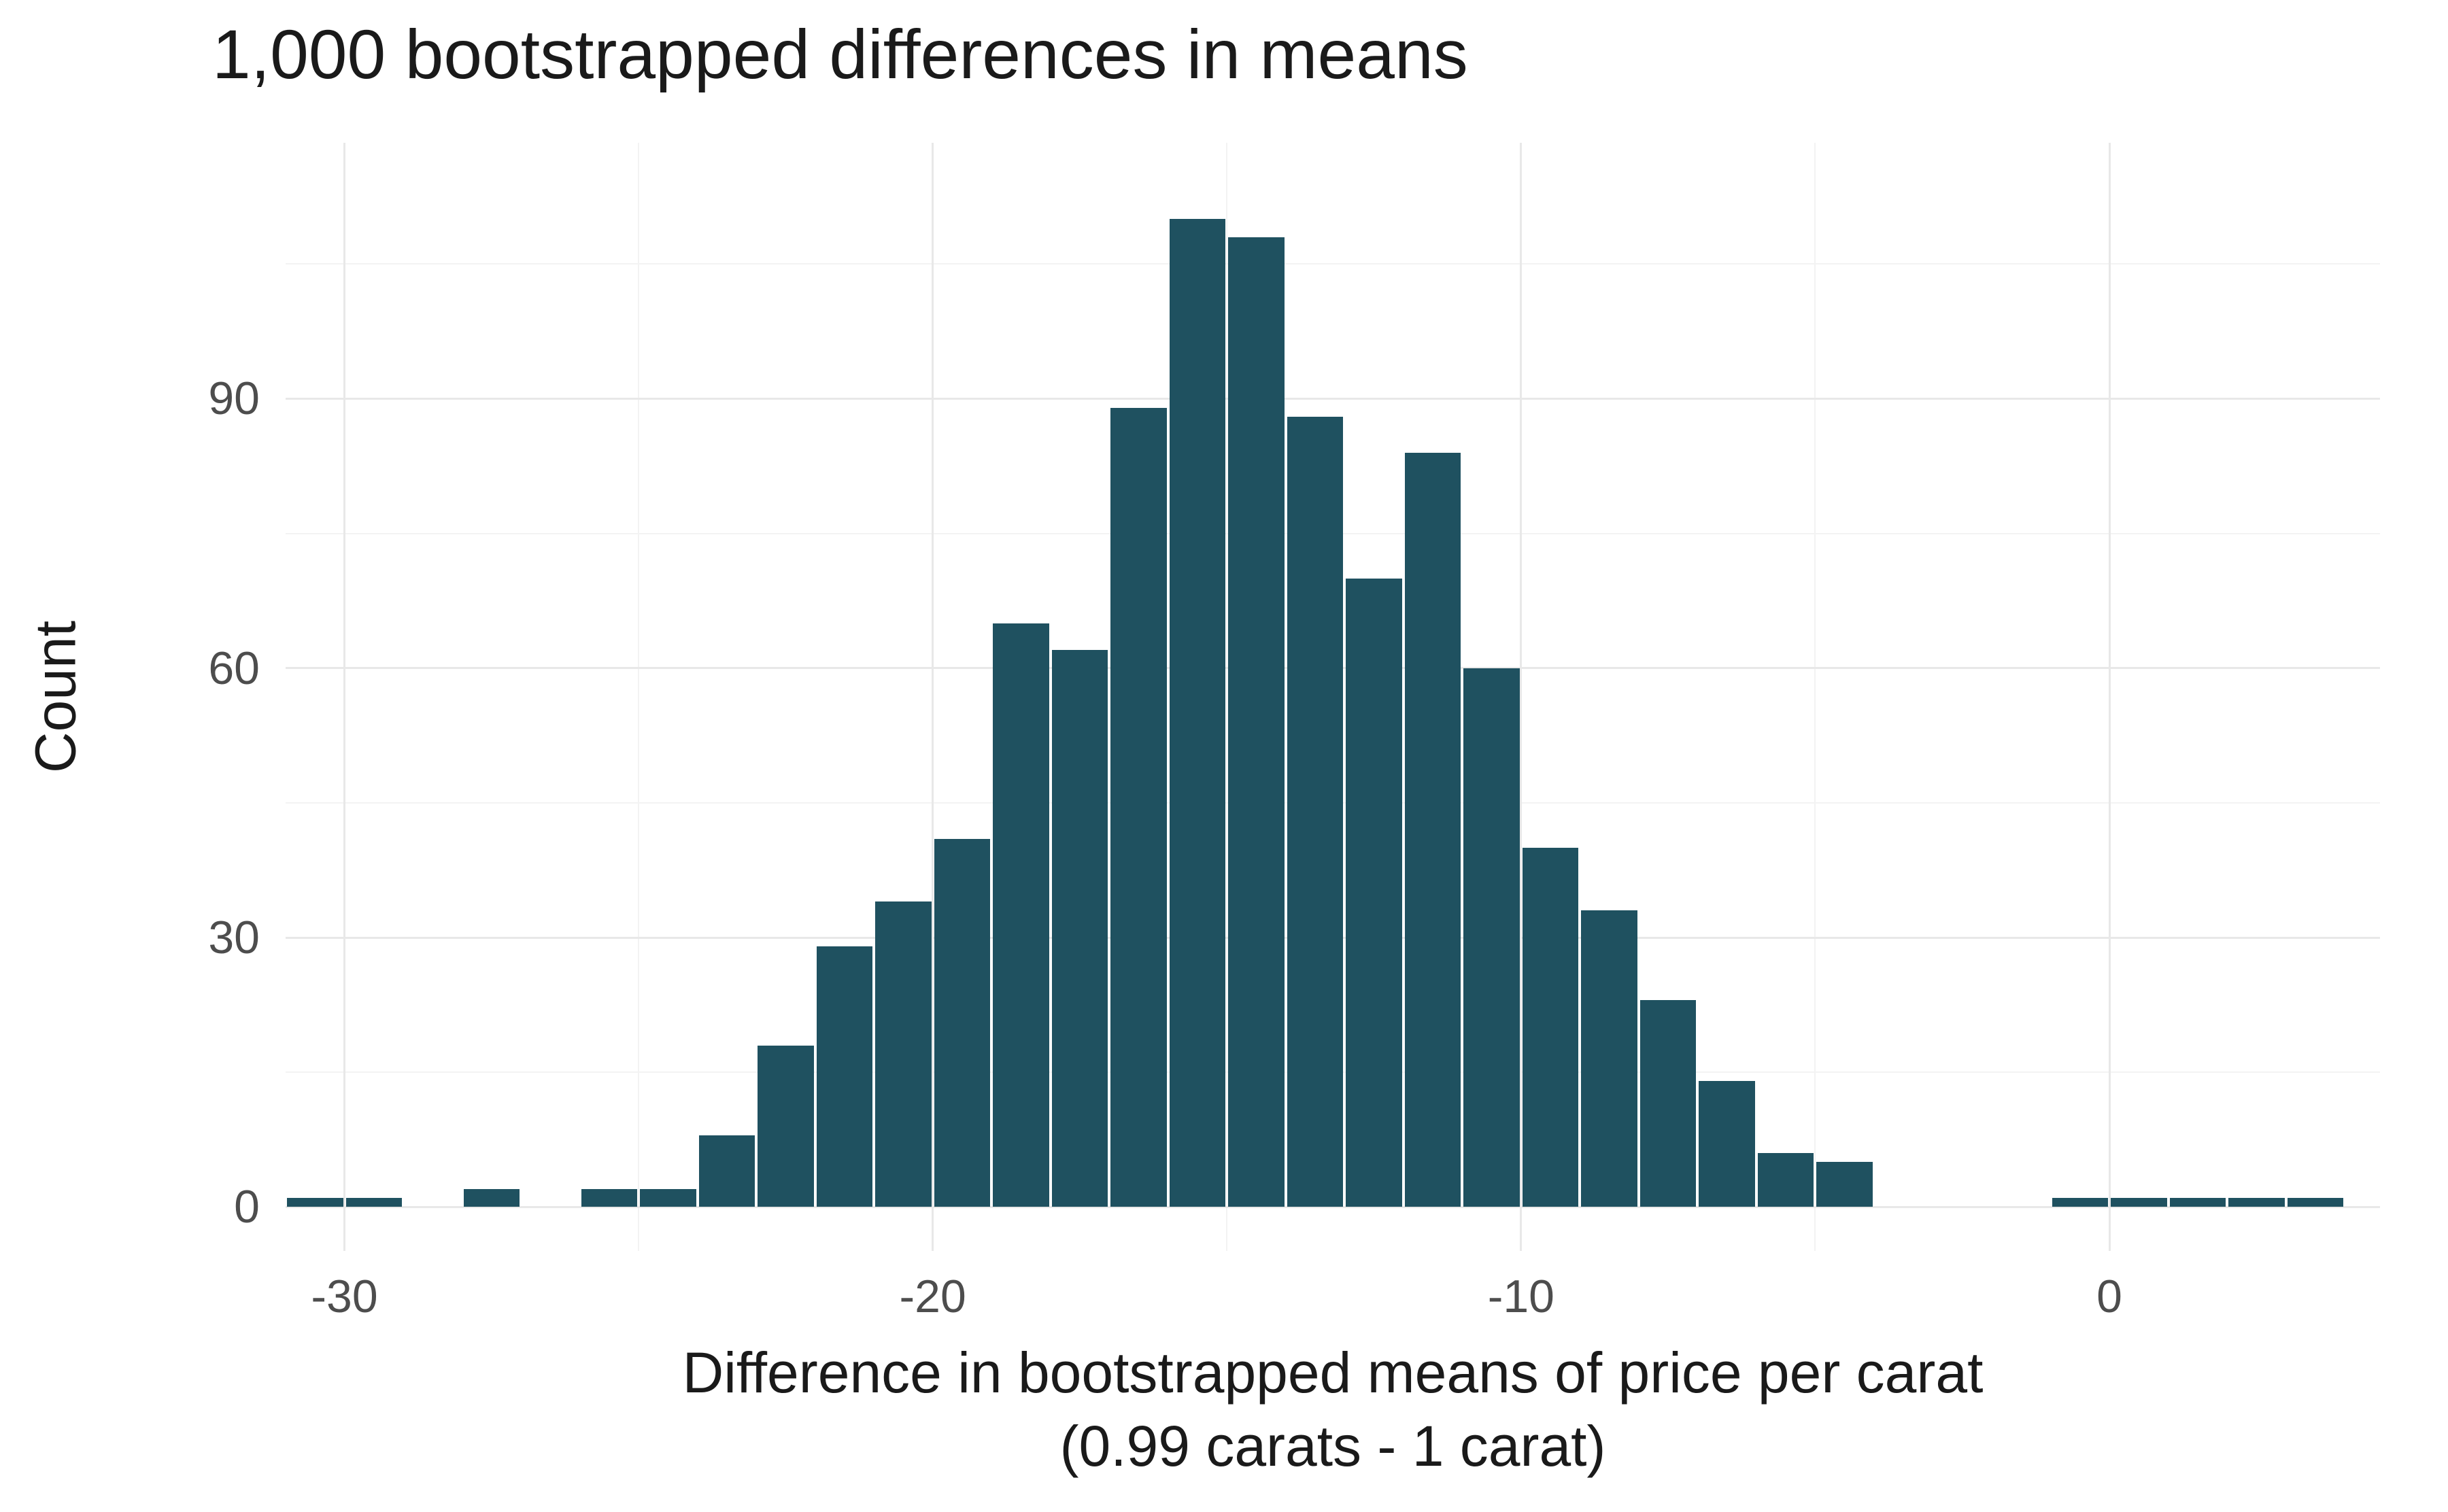 Image resolution: width=2448 pixels, height=1512 pixels. Describe the element at coordinates (933, 1296) in the screenshot. I see `x-tick-label: -20` at that location.